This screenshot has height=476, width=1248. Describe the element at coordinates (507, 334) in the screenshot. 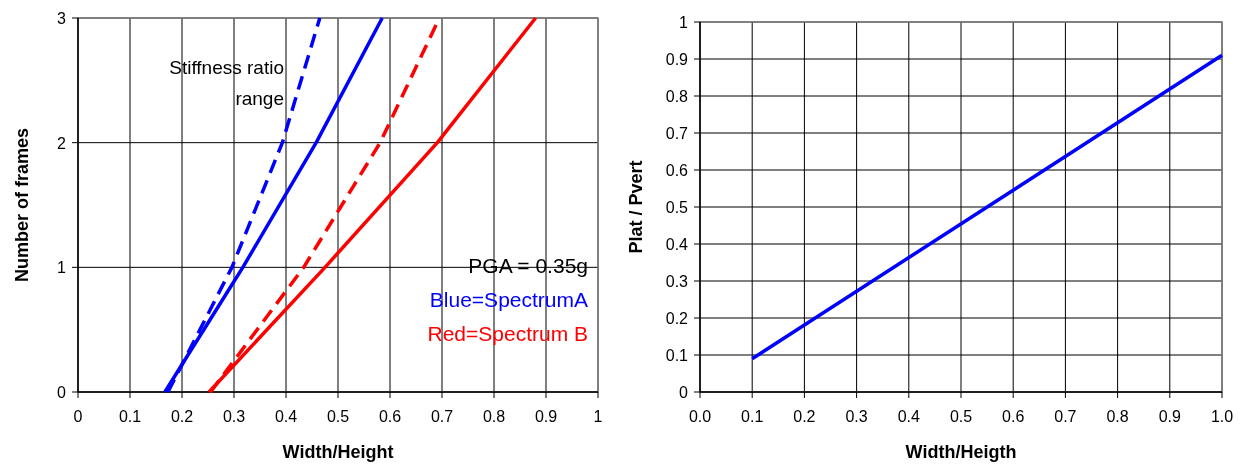

I see `annotation: Red=Spectrum B` at that location.